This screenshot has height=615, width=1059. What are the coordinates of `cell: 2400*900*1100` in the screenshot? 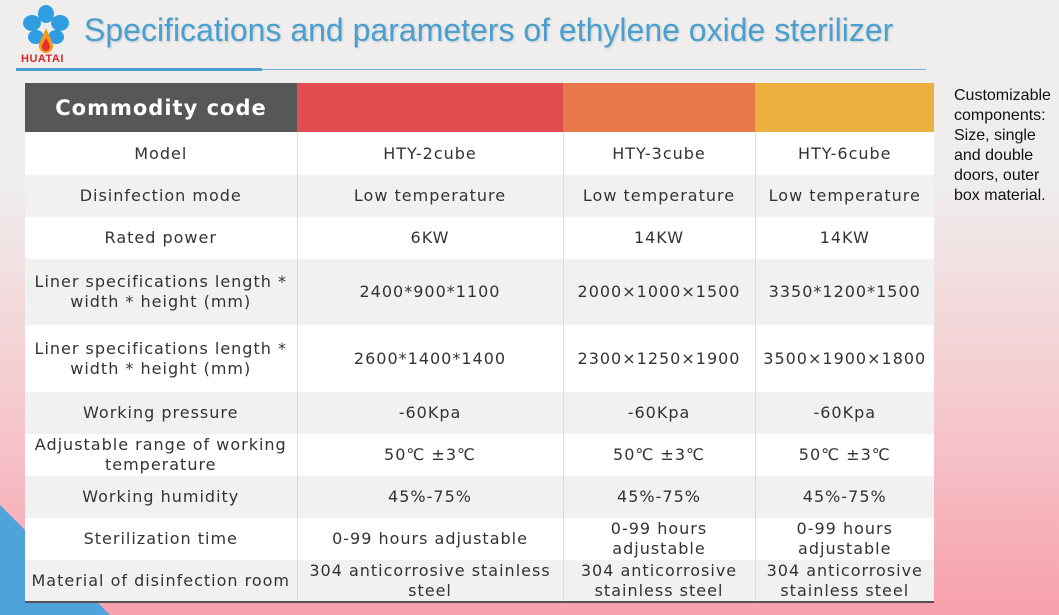 It's located at (429, 292).